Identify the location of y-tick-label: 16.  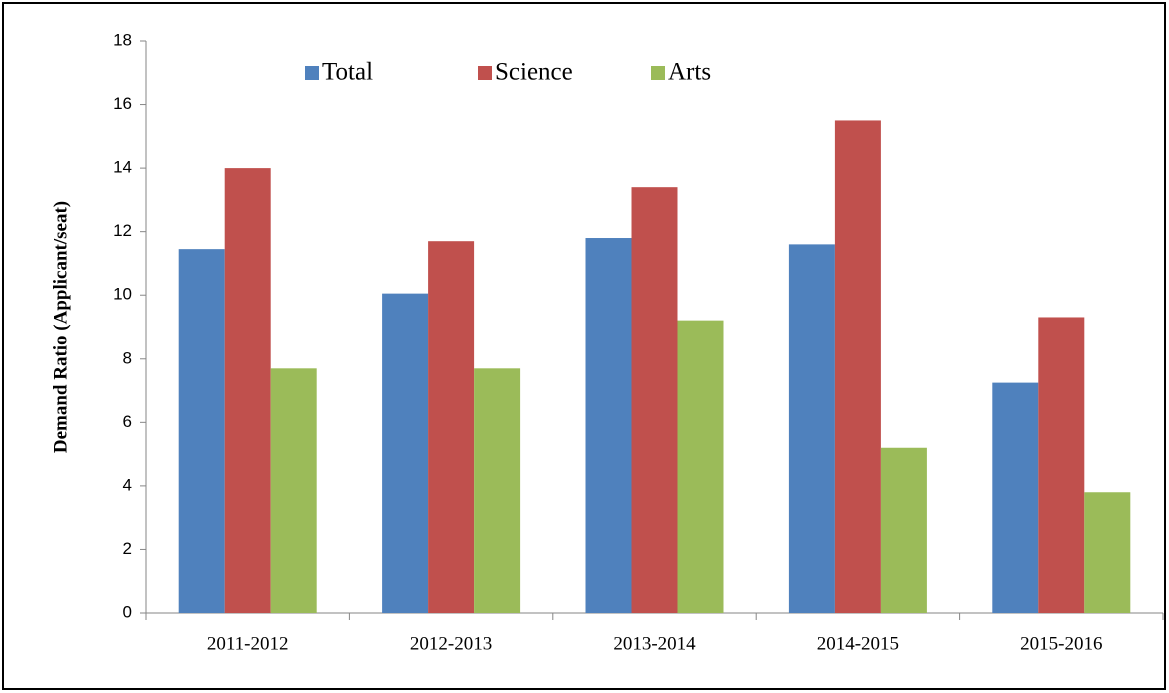
(122, 103).